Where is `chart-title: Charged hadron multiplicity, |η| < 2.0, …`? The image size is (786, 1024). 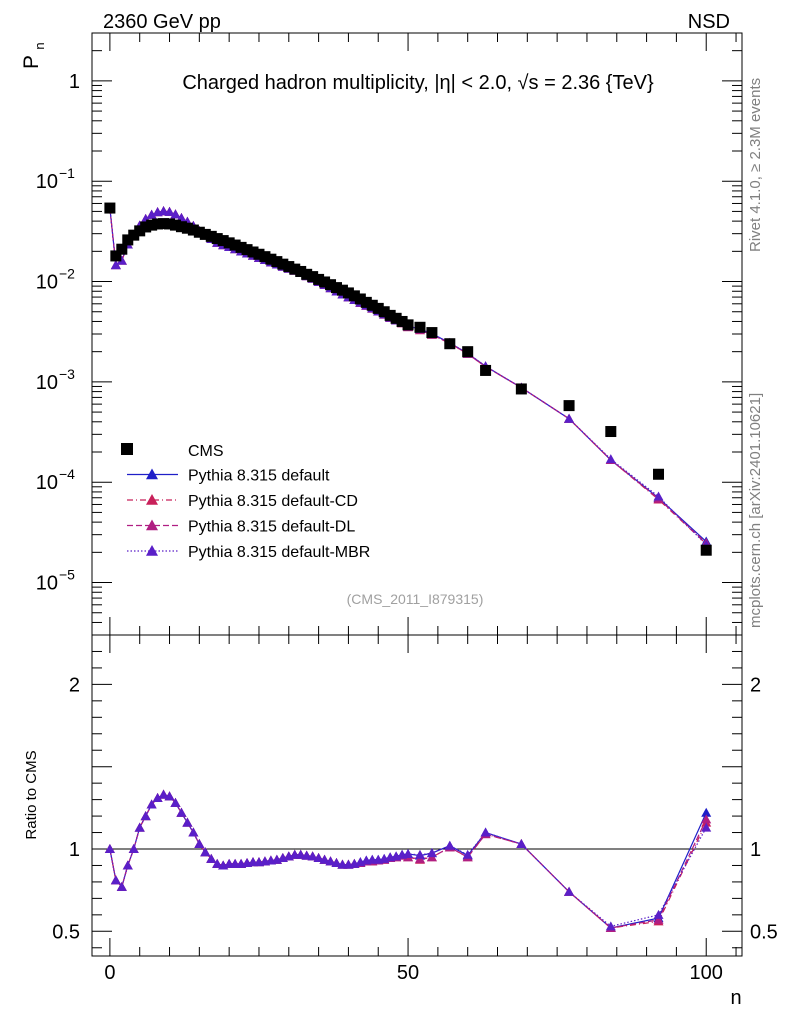
chart-title: Charged hadron multiplicity, |η| < 2.0, … is located at coordinates (418, 83).